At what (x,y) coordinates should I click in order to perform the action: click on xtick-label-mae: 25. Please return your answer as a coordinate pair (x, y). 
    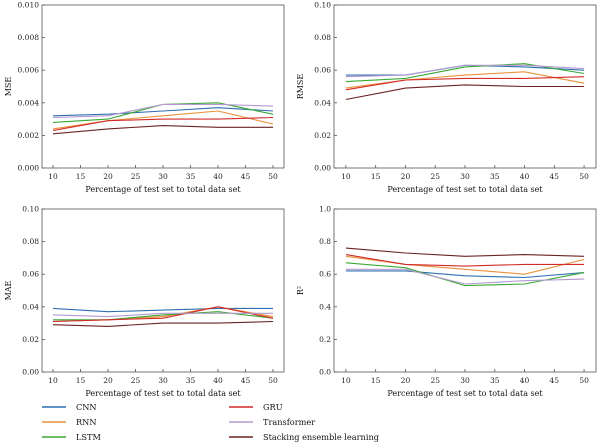
    Looking at the image, I should click on (136, 380).